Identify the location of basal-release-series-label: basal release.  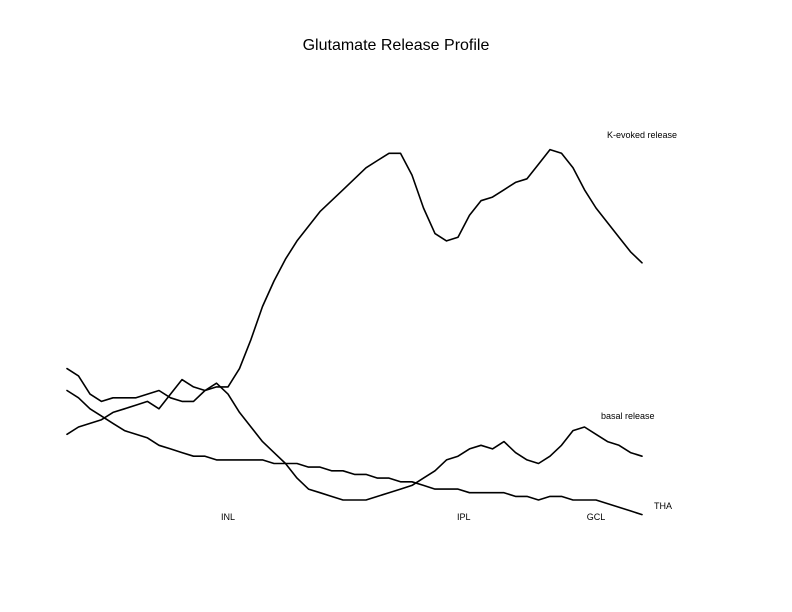
(628, 416).